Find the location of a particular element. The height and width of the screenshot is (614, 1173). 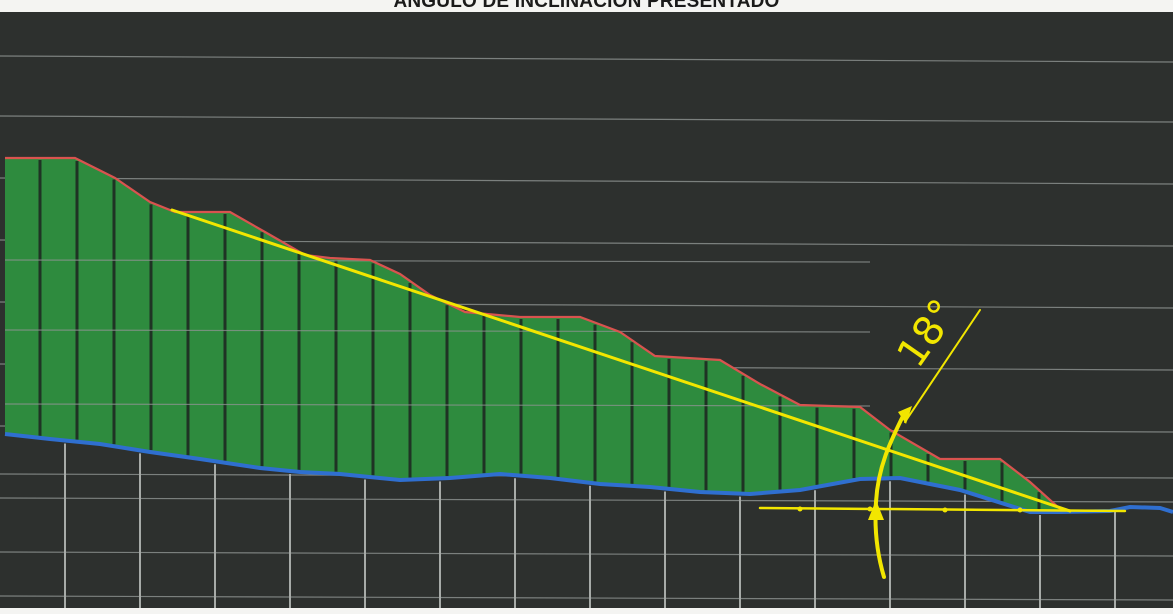

page-bottom-strip is located at coordinates (586, 611).